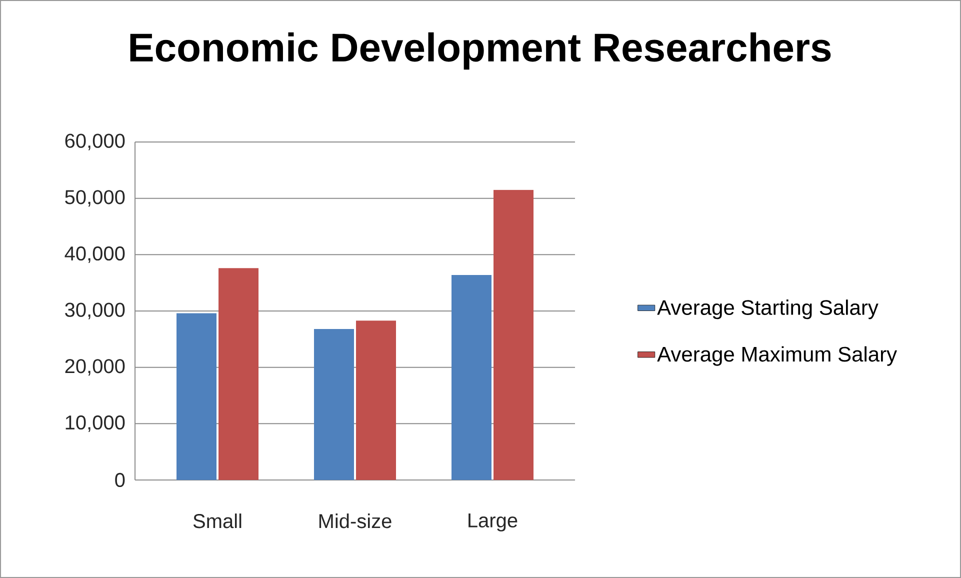  Describe the element at coordinates (95, 367) in the screenshot. I see `y-tick-label: 20,000` at that location.